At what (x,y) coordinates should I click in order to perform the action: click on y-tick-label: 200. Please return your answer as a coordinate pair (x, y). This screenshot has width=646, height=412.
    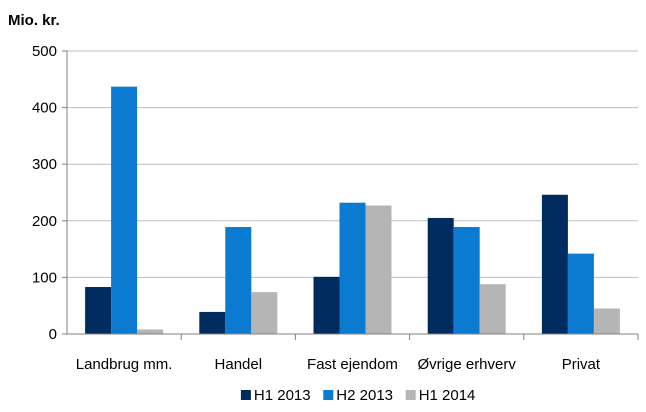
    Looking at the image, I should click on (44, 221).